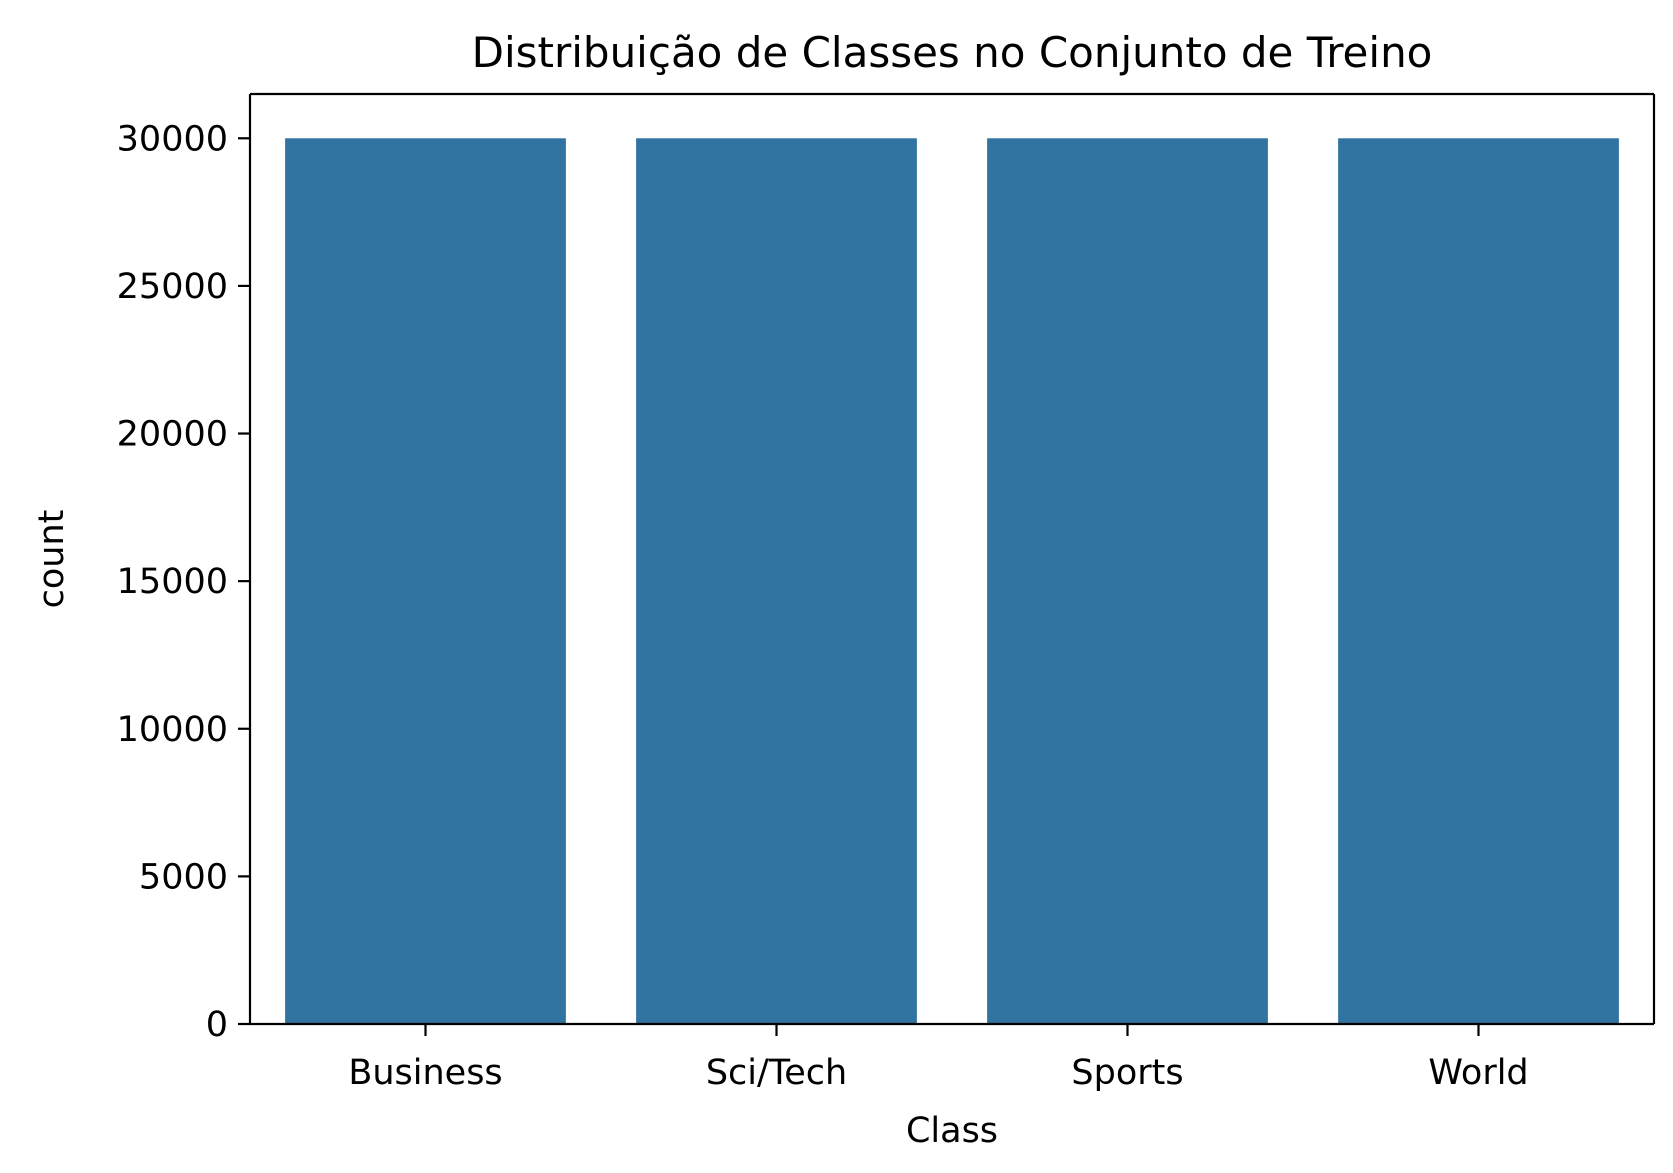 The image size is (1673, 1173). What do you see at coordinates (938, 1058) in the screenshot?
I see `x-axis-ticks: Business Sci/Tech Sports World` at bounding box center [938, 1058].